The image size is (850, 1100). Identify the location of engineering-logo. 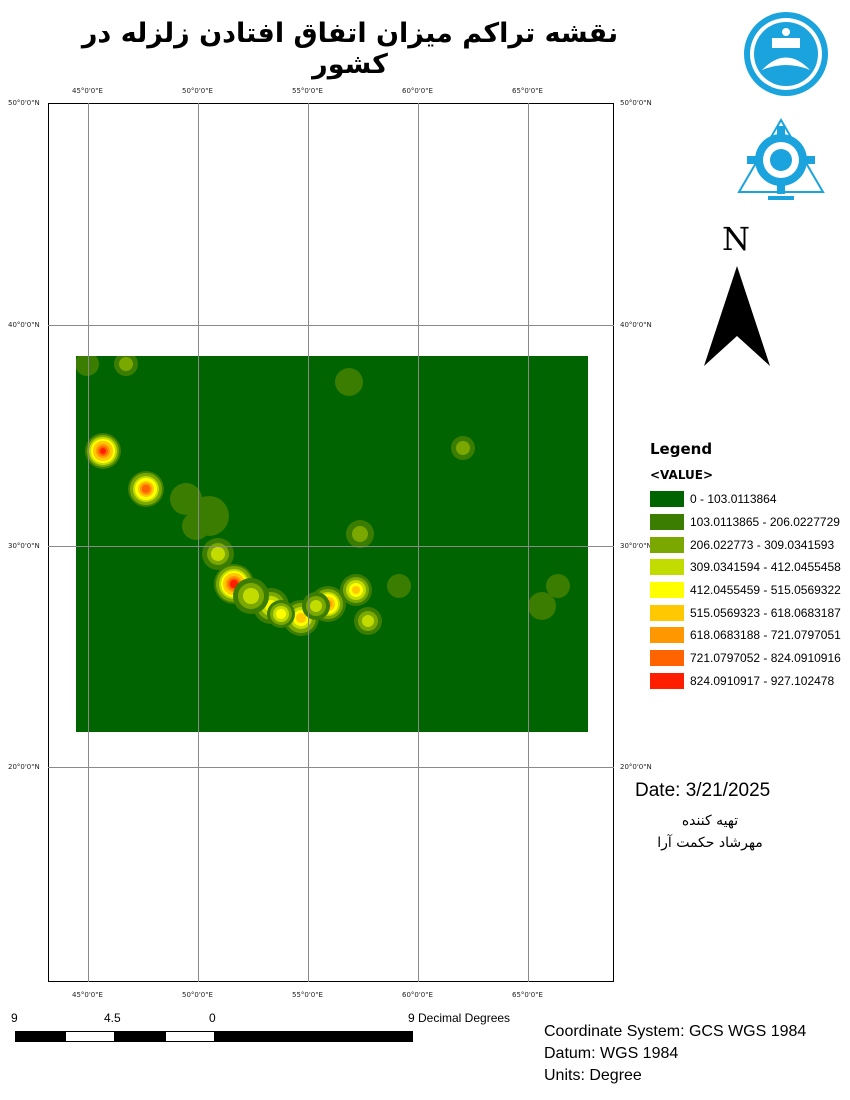
(781, 159).